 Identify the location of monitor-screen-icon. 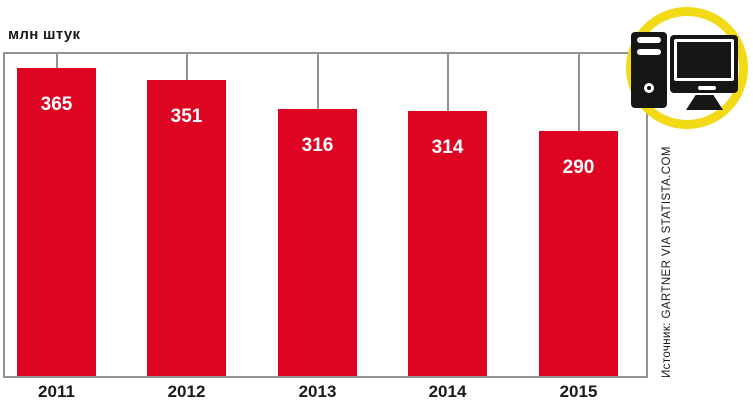
(704, 60).